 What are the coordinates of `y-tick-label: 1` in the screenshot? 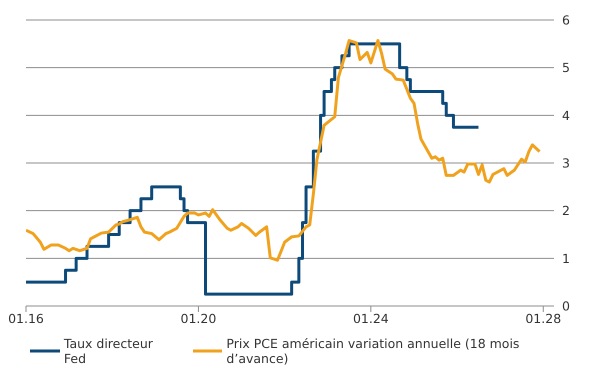 It's located at (566, 258).